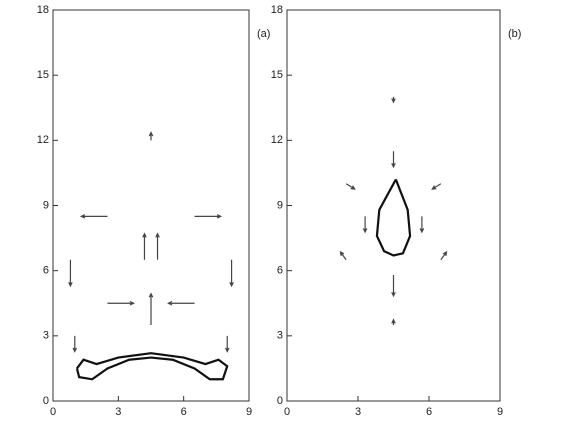 This screenshot has width=575, height=425. I want to click on panel-label: (a), so click(263, 34).